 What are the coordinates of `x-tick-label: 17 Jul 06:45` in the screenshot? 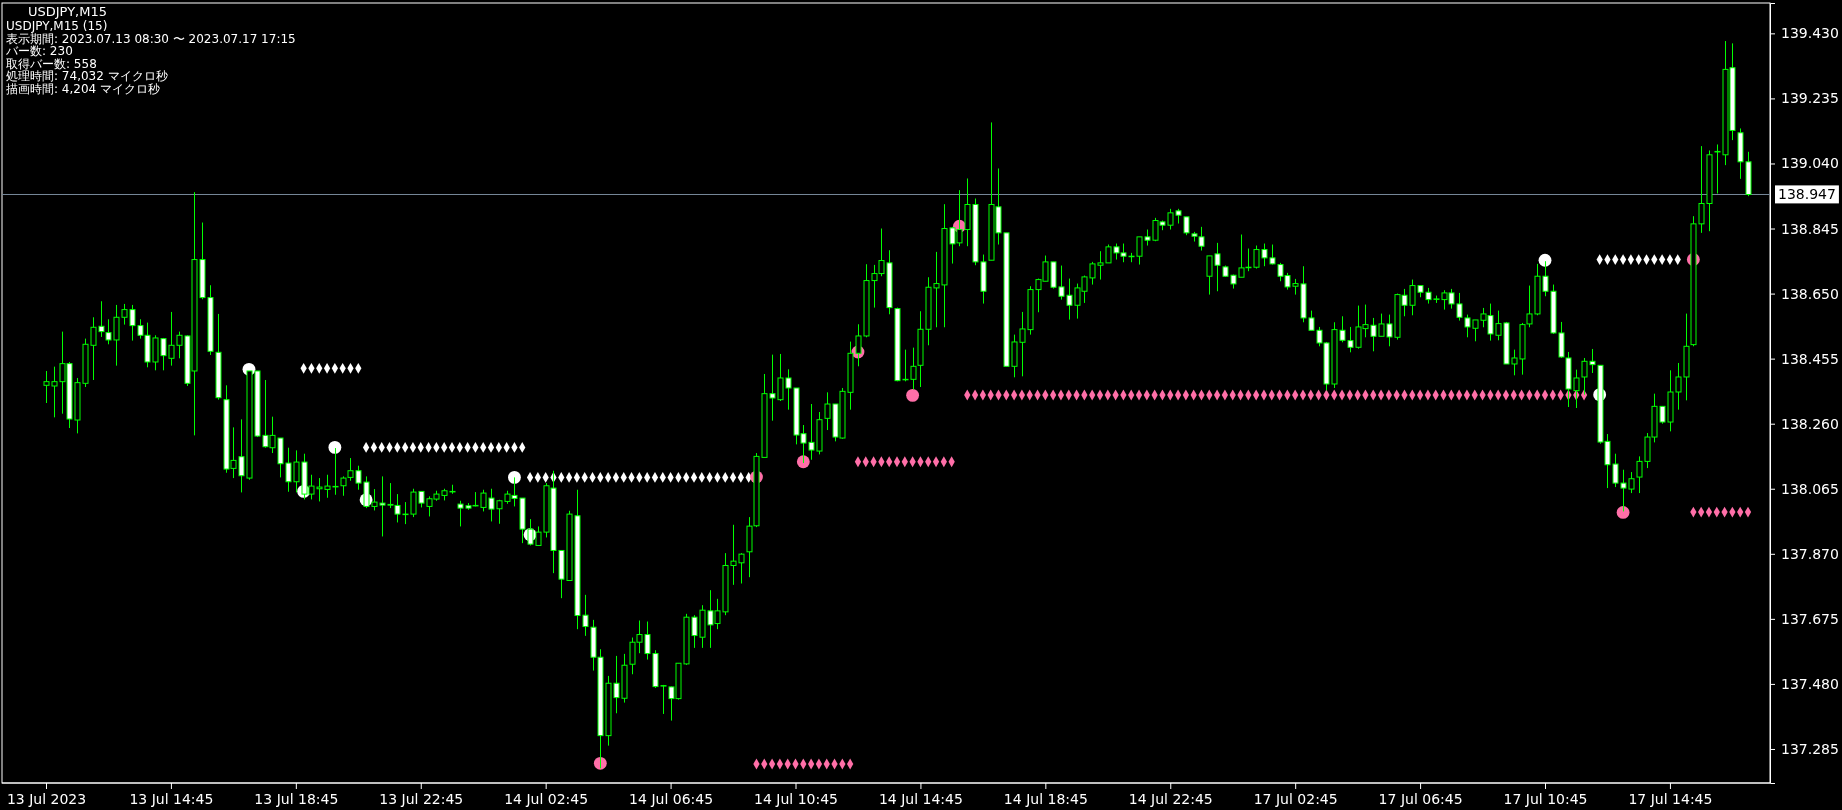 It's located at (1420, 798).